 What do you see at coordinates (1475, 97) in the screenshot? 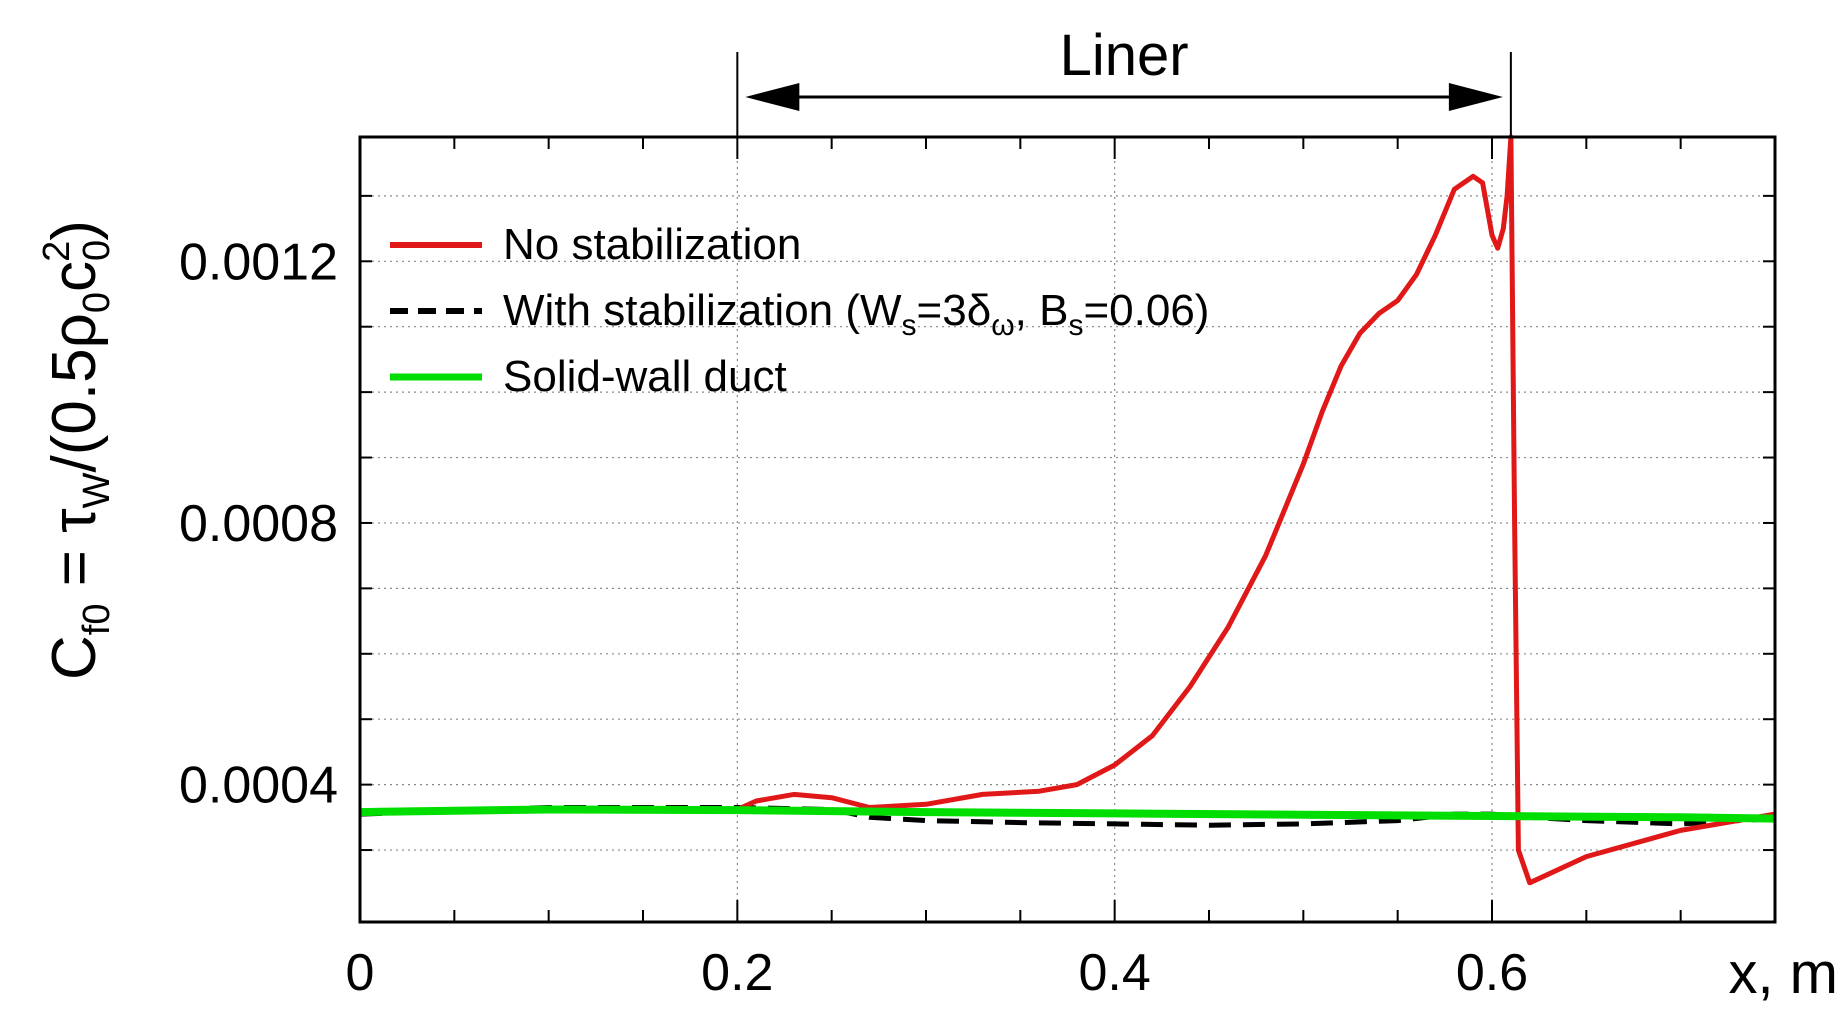
I see `liner-arrowhead-right` at bounding box center [1475, 97].